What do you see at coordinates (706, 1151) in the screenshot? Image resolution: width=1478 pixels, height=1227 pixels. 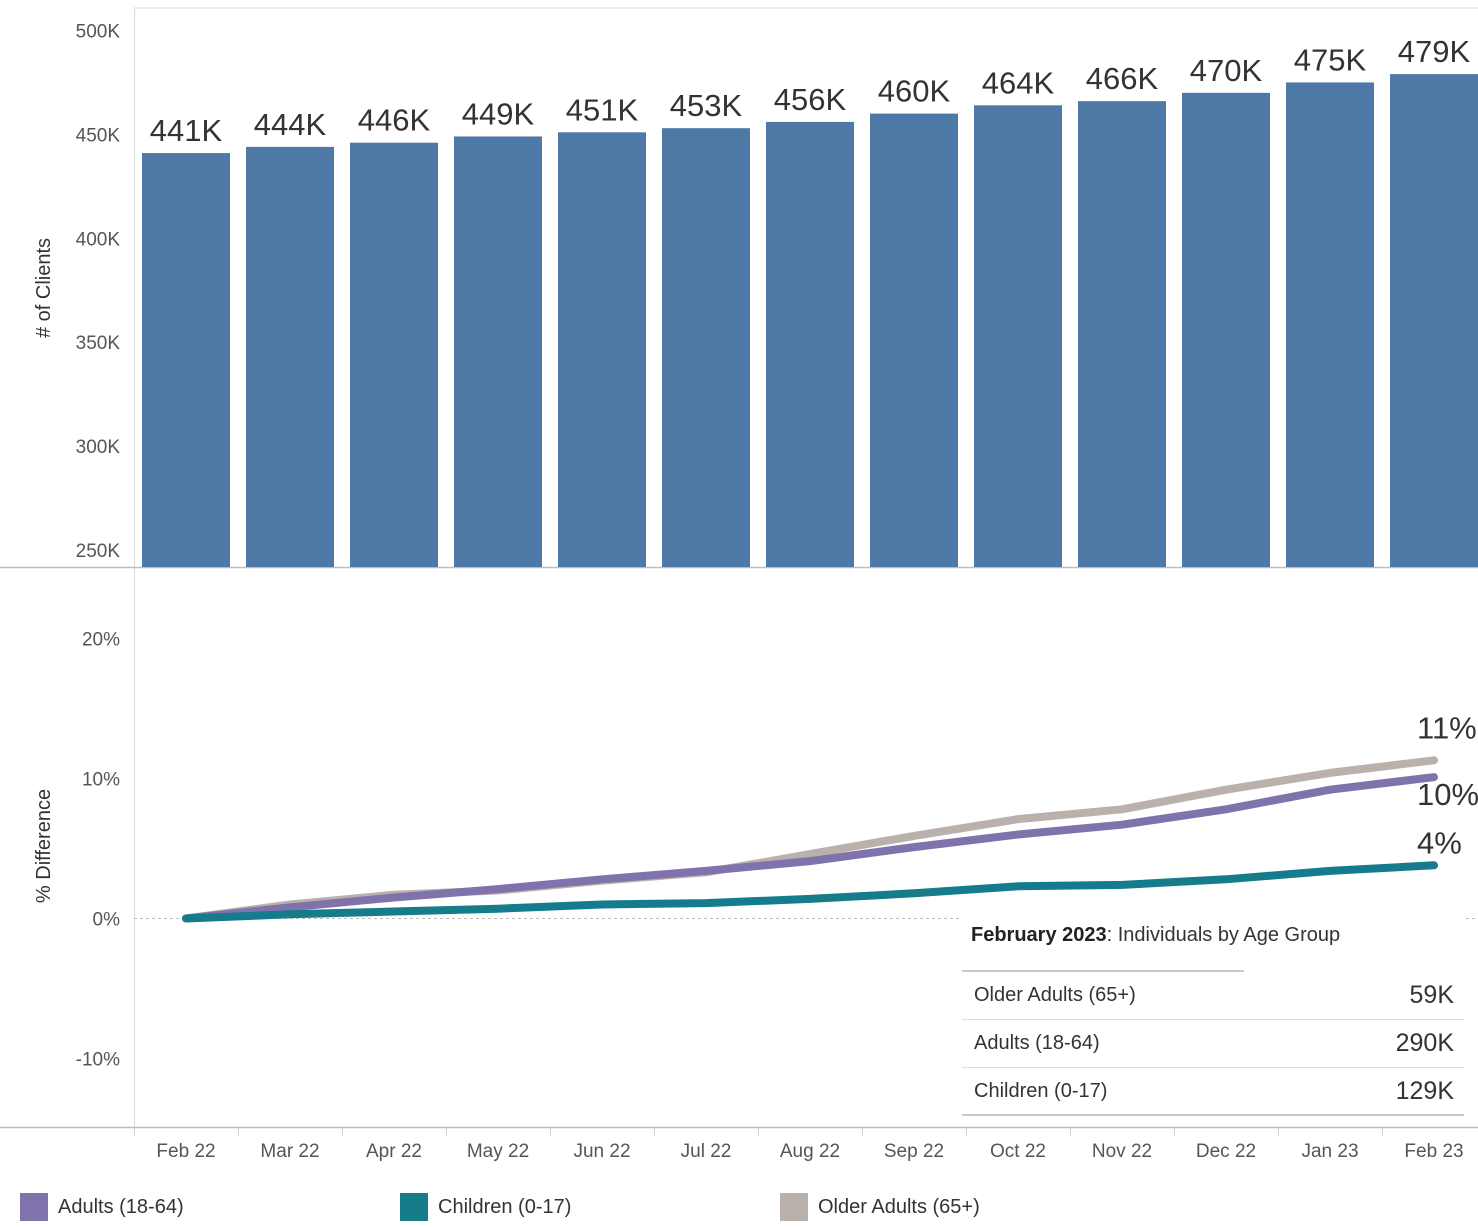 I see `x-axis-tick-label: Jul 22` at bounding box center [706, 1151].